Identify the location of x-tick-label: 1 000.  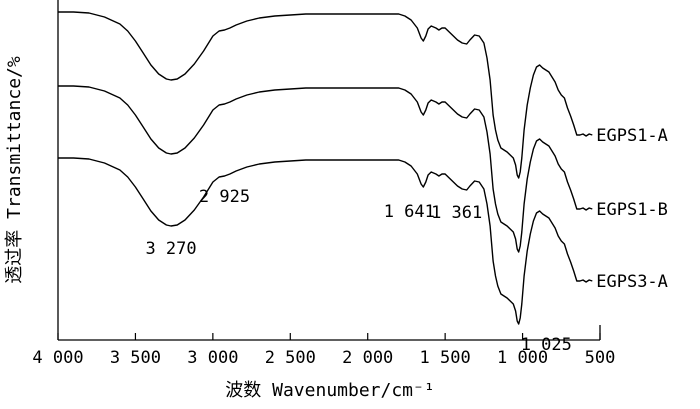
(522, 358).